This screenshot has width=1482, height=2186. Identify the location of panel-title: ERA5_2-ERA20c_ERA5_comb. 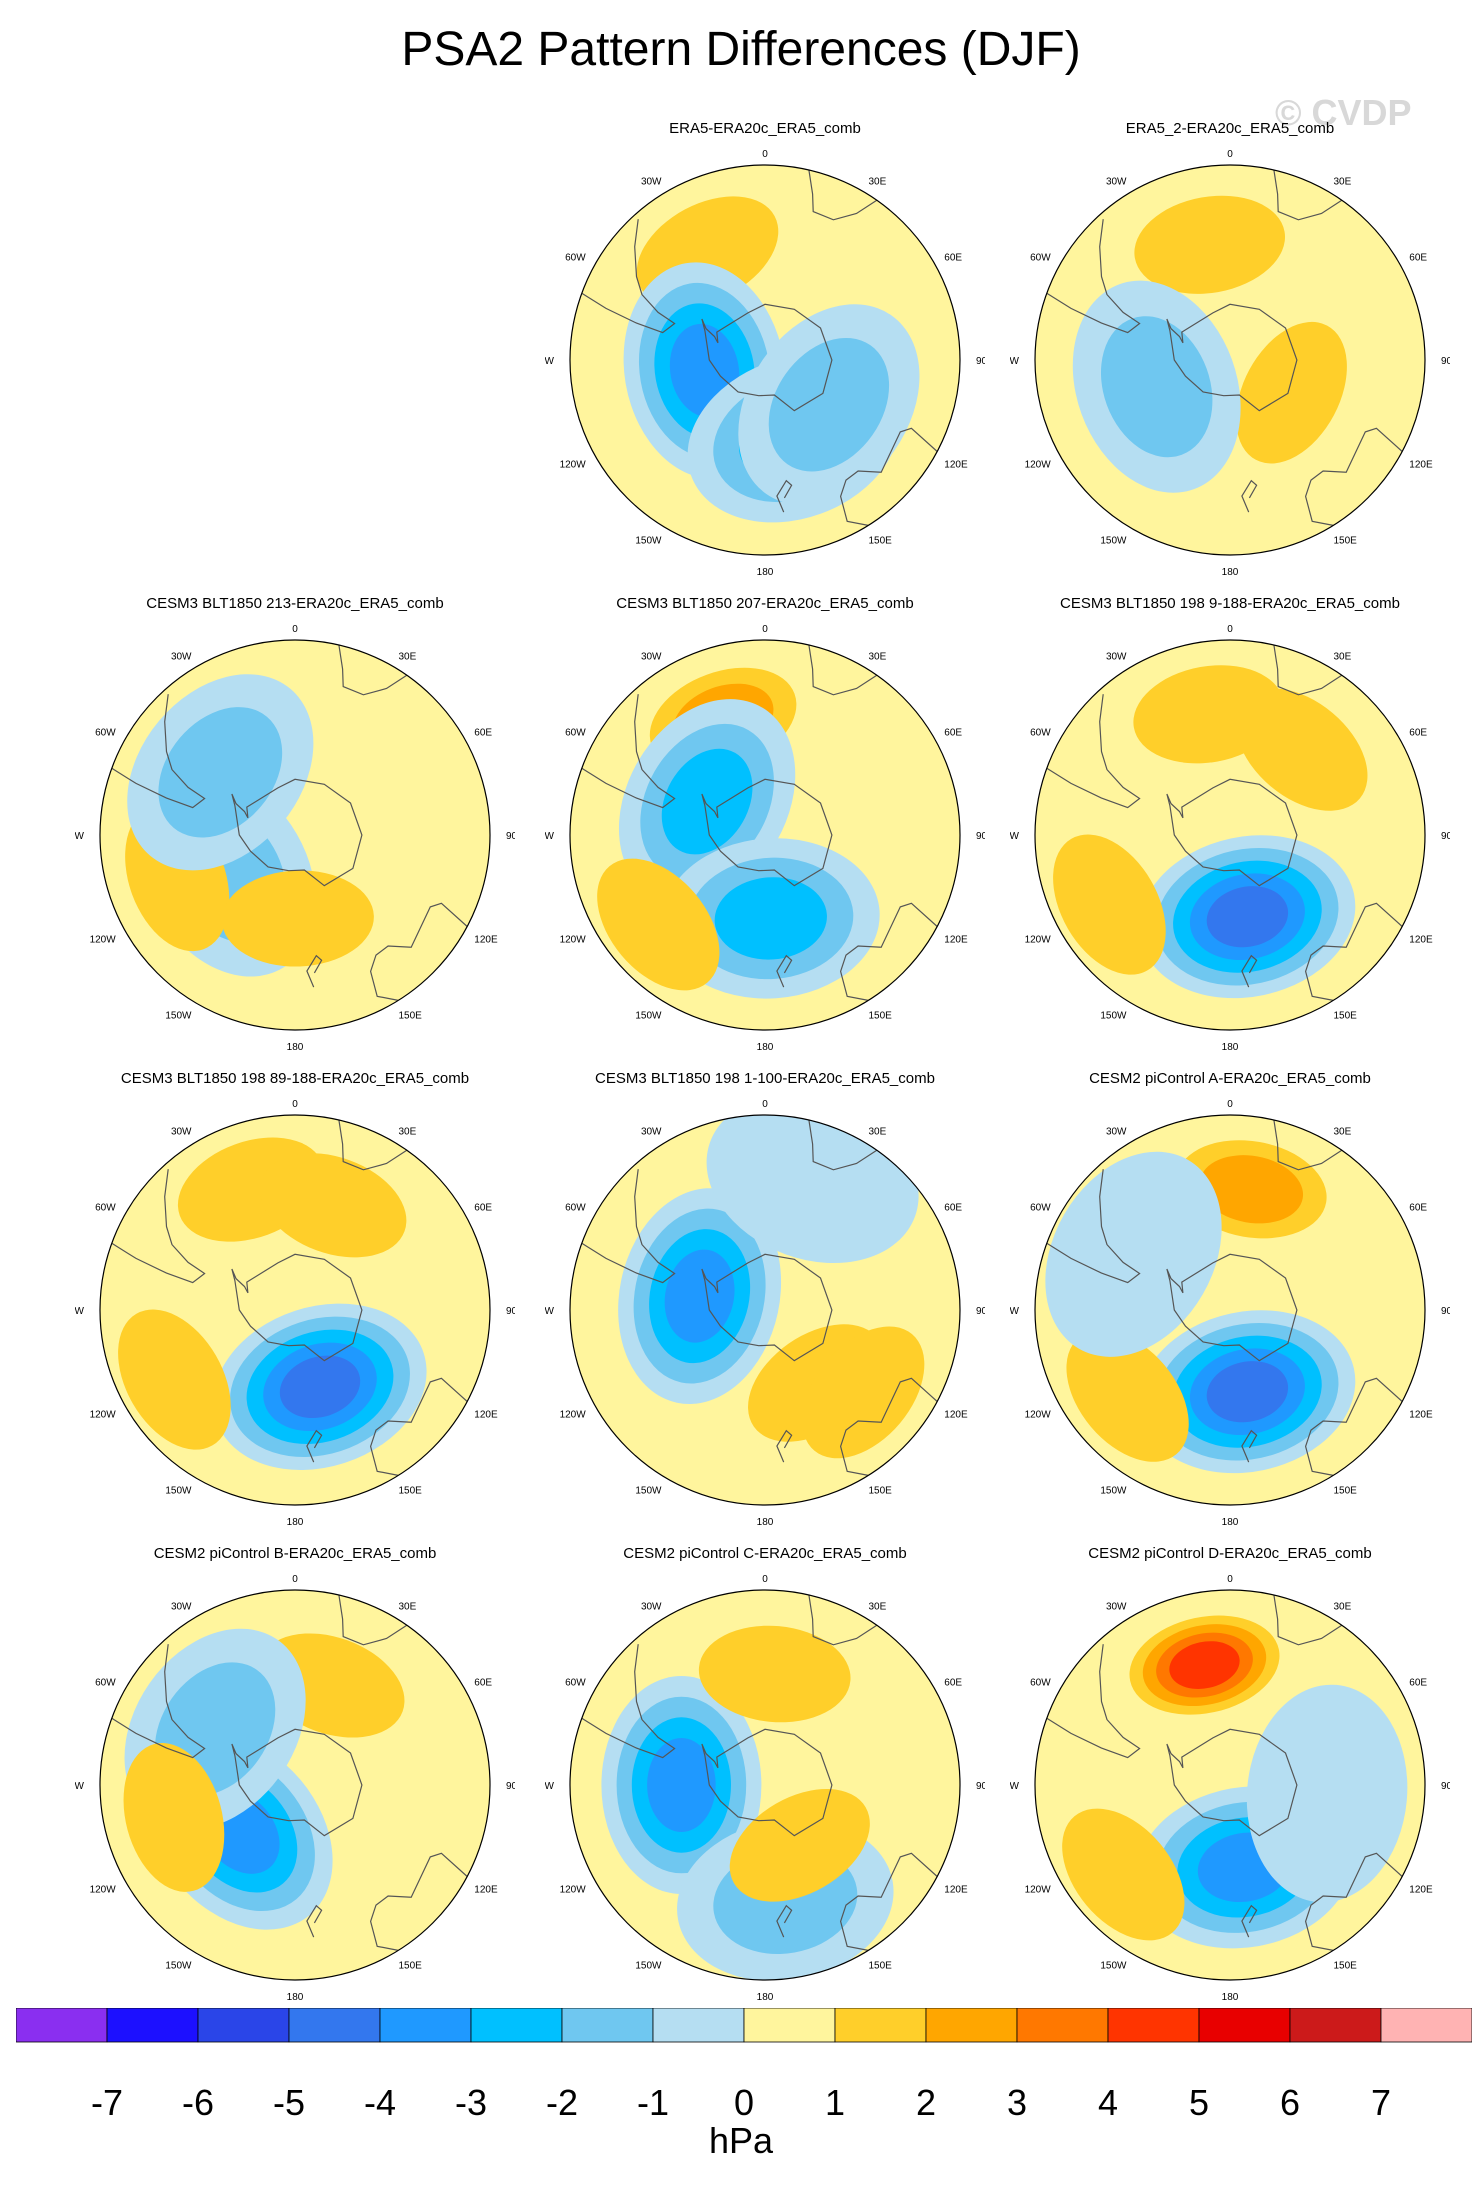
(1230, 128).